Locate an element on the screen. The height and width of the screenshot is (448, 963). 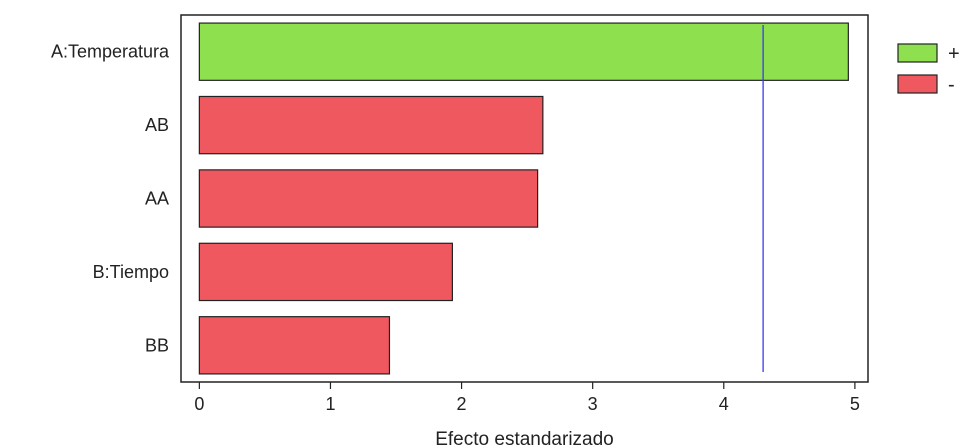
x-tick-label: 0 is located at coordinates (199, 404).